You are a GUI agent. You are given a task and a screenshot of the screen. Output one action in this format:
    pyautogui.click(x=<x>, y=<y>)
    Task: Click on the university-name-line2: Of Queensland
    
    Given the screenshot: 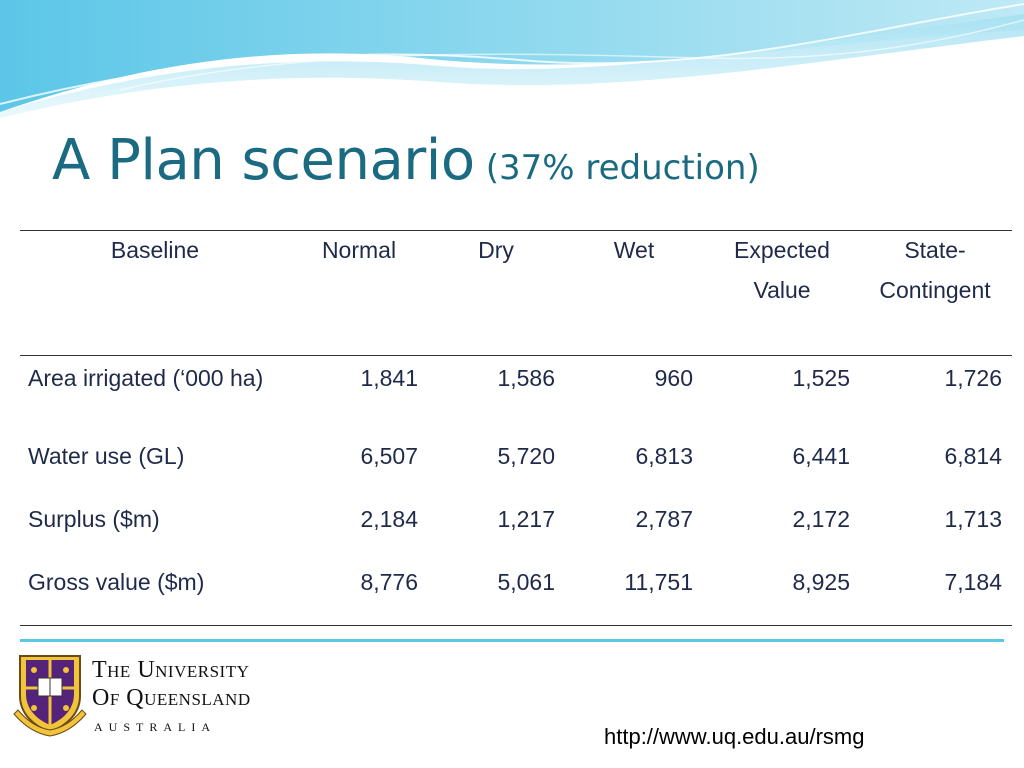 What is the action you would take?
    pyautogui.click(x=171, y=698)
    